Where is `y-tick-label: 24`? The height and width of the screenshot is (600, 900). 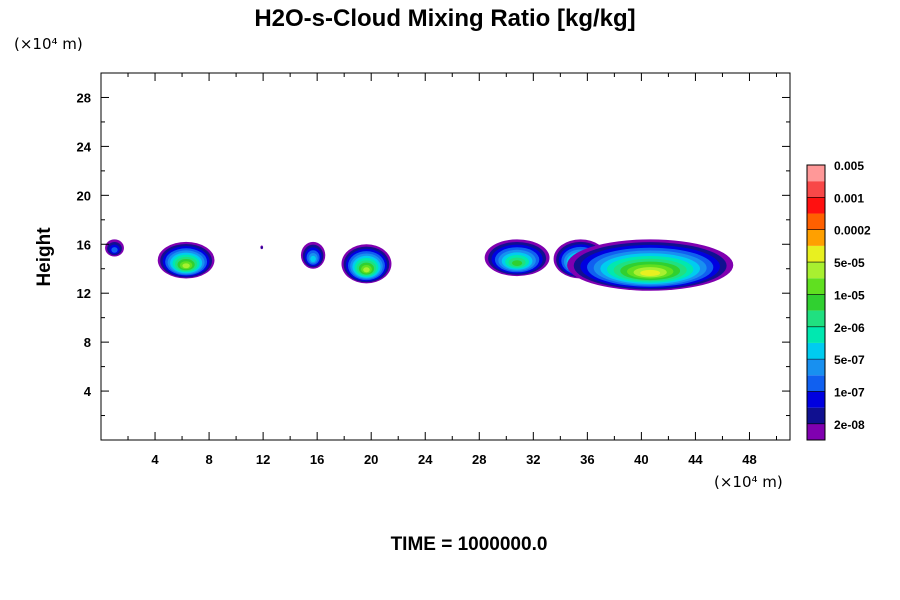
y-tick-label: 24 is located at coordinates (84, 146).